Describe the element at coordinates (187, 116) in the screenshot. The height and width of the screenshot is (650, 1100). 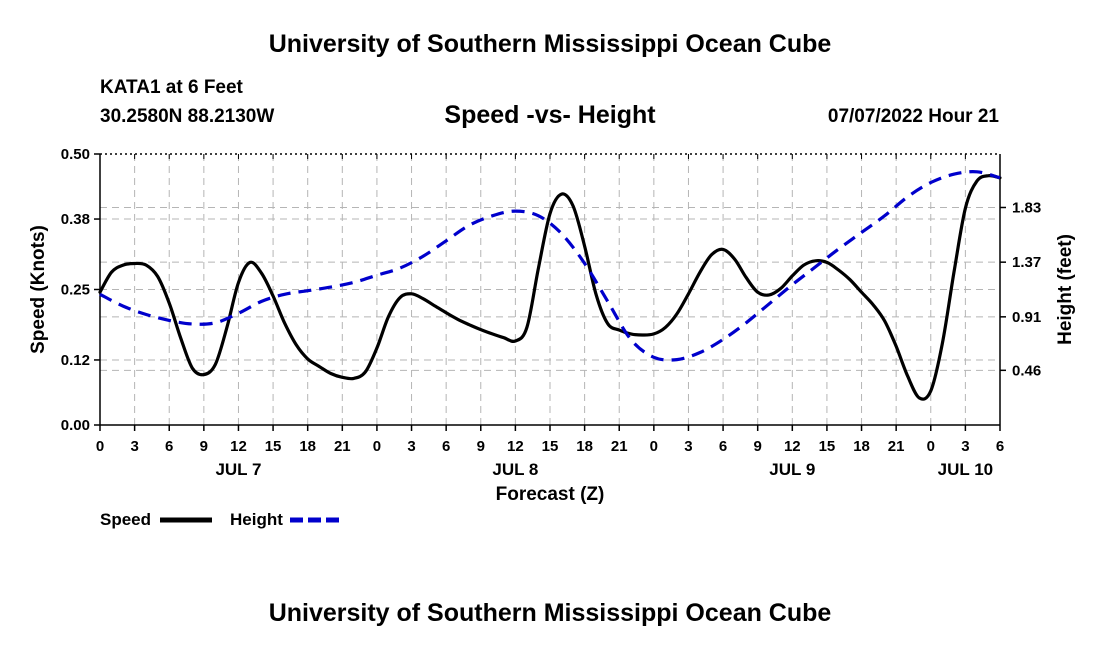
I see `station-coordinates: 30.2580N 88.2130W` at that location.